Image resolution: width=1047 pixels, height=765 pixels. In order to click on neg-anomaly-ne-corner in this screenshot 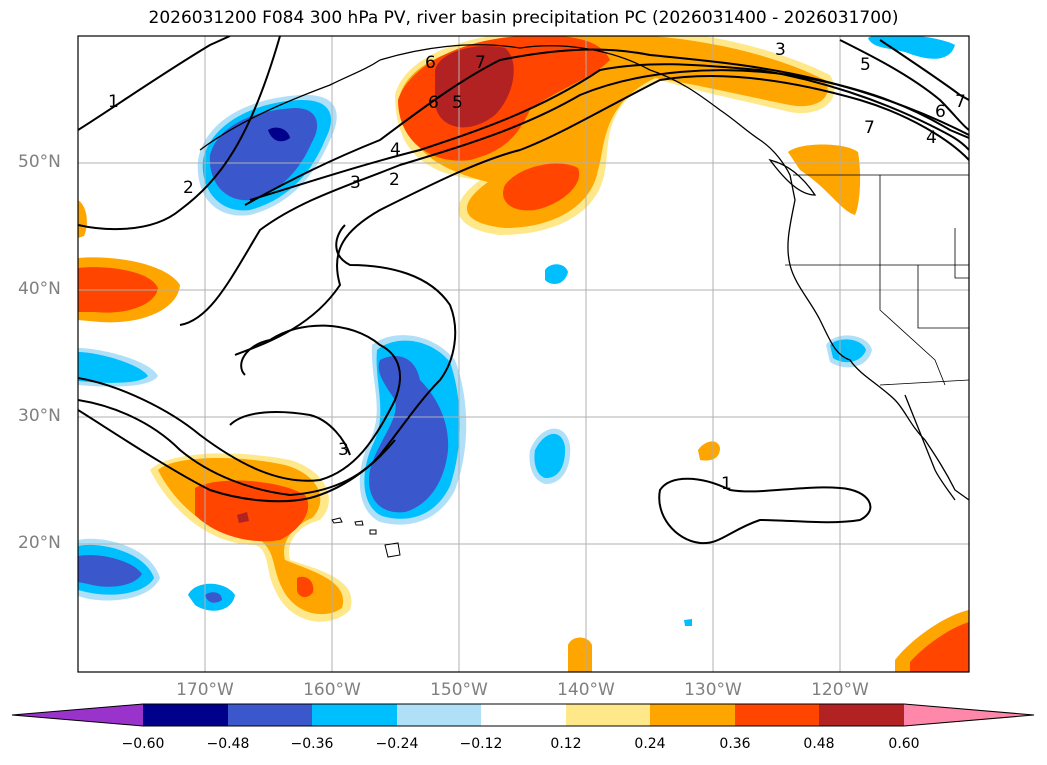, I will do `click(911, 47)`.